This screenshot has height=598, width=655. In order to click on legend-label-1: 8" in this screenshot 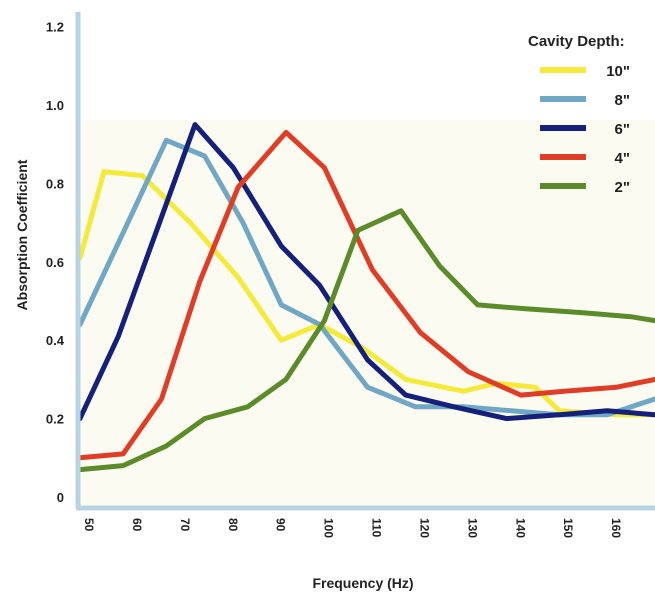, I will do `click(622, 100)`.